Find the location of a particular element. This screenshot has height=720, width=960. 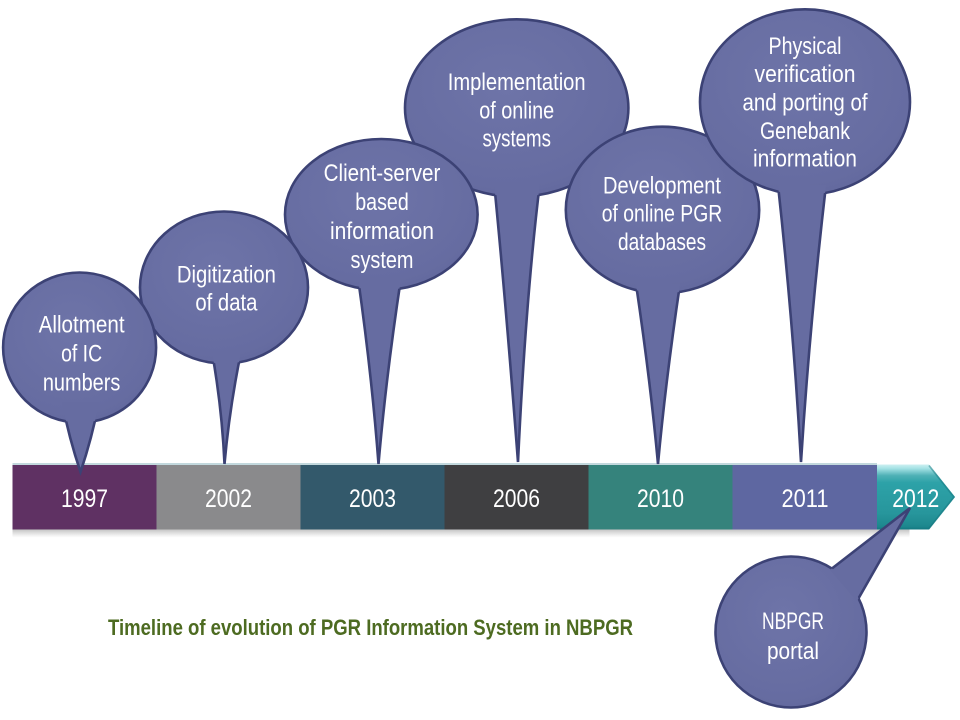

svg-text: 2003 is located at coordinates (372, 499).